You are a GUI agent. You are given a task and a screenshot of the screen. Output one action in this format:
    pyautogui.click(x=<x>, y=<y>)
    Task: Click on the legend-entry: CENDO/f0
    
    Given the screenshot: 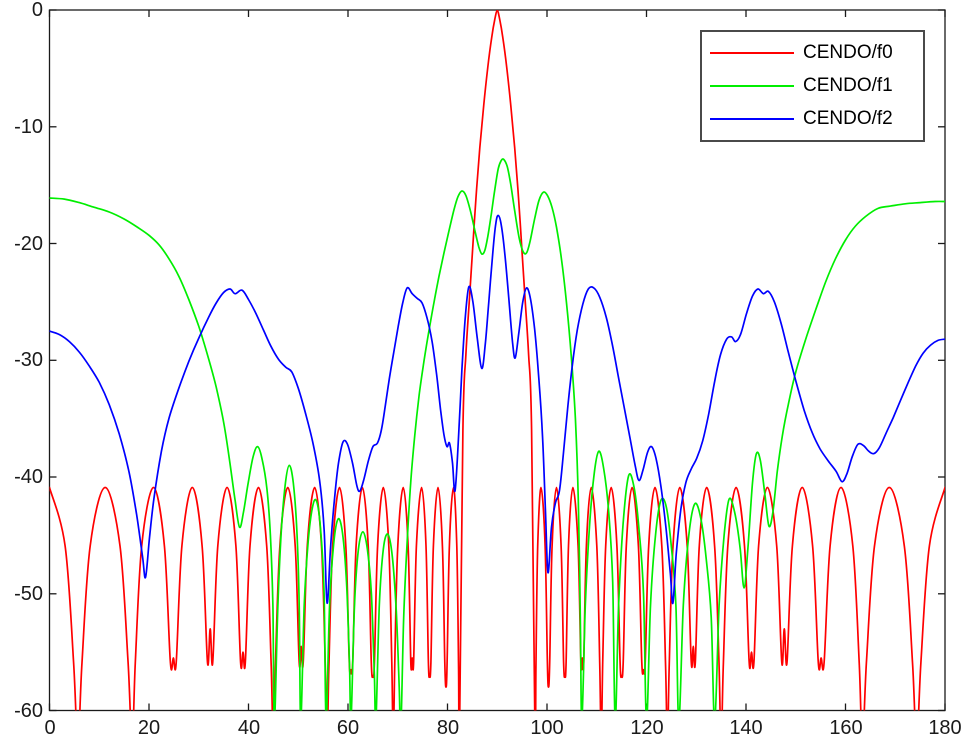 What is the action you would take?
    pyautogui.click(x=812, y=53)
    